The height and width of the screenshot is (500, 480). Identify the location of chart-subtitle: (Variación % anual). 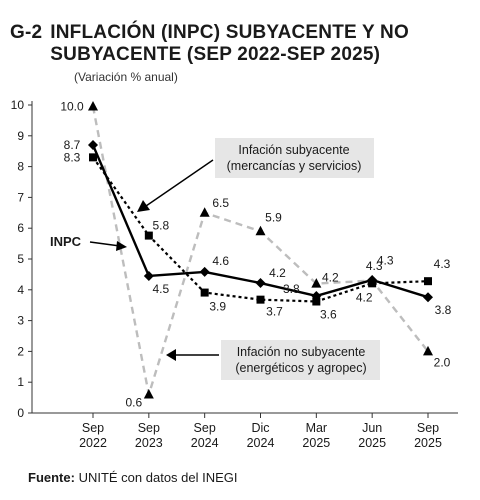
(126, 77).